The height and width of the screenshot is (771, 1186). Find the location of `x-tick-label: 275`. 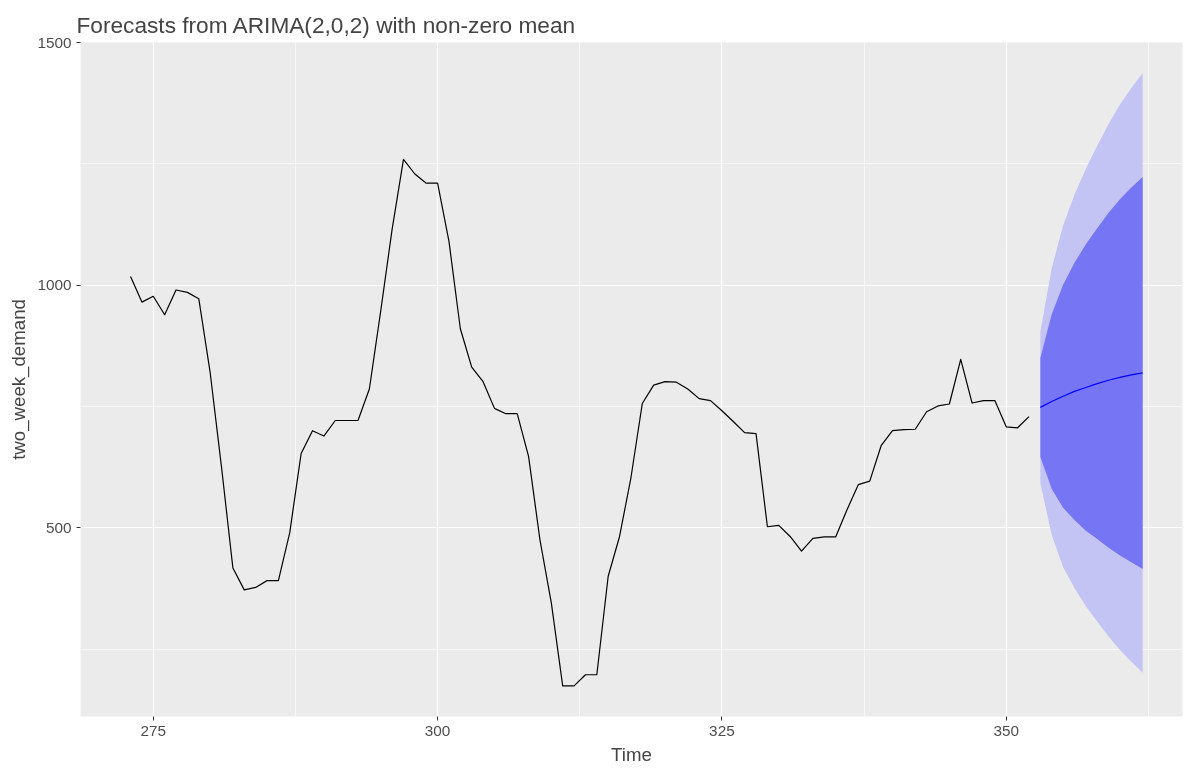

x-tick-label: 275 is located at coordinates (153, 730).